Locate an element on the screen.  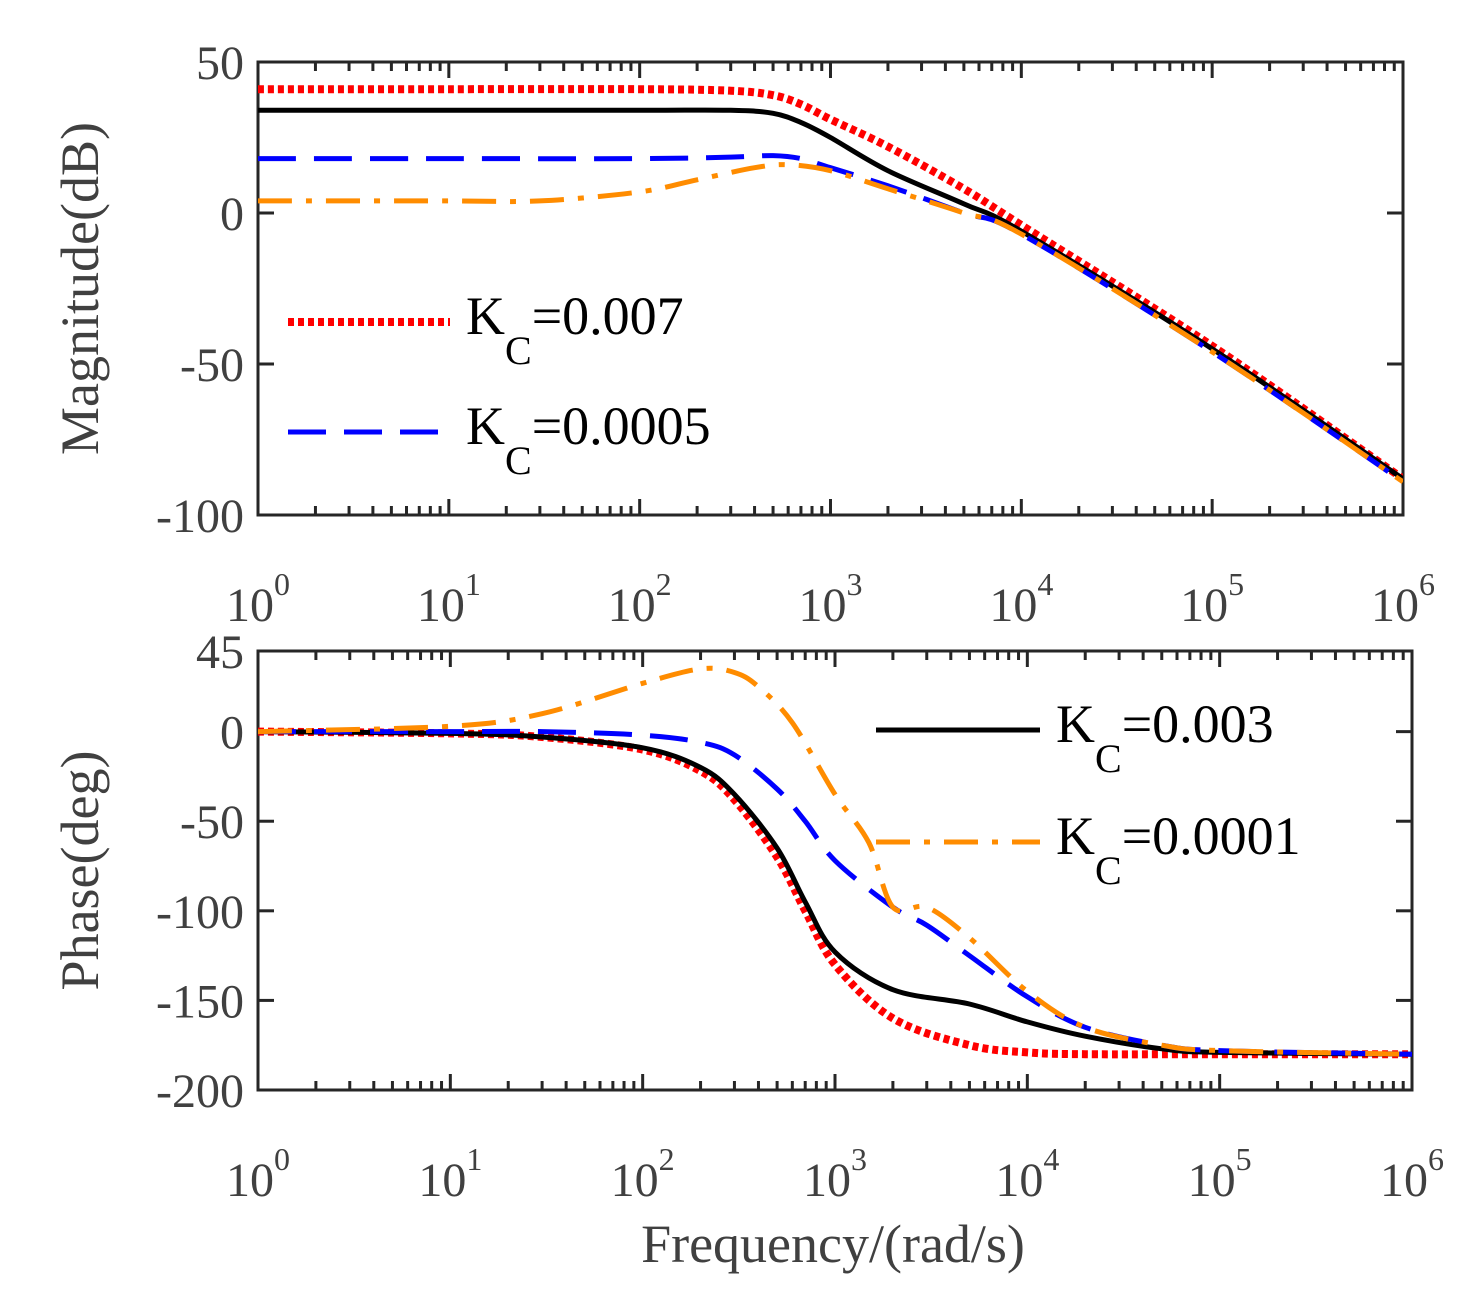
y-axis-title: Phase(deg) is located at coordinates (80, 871).